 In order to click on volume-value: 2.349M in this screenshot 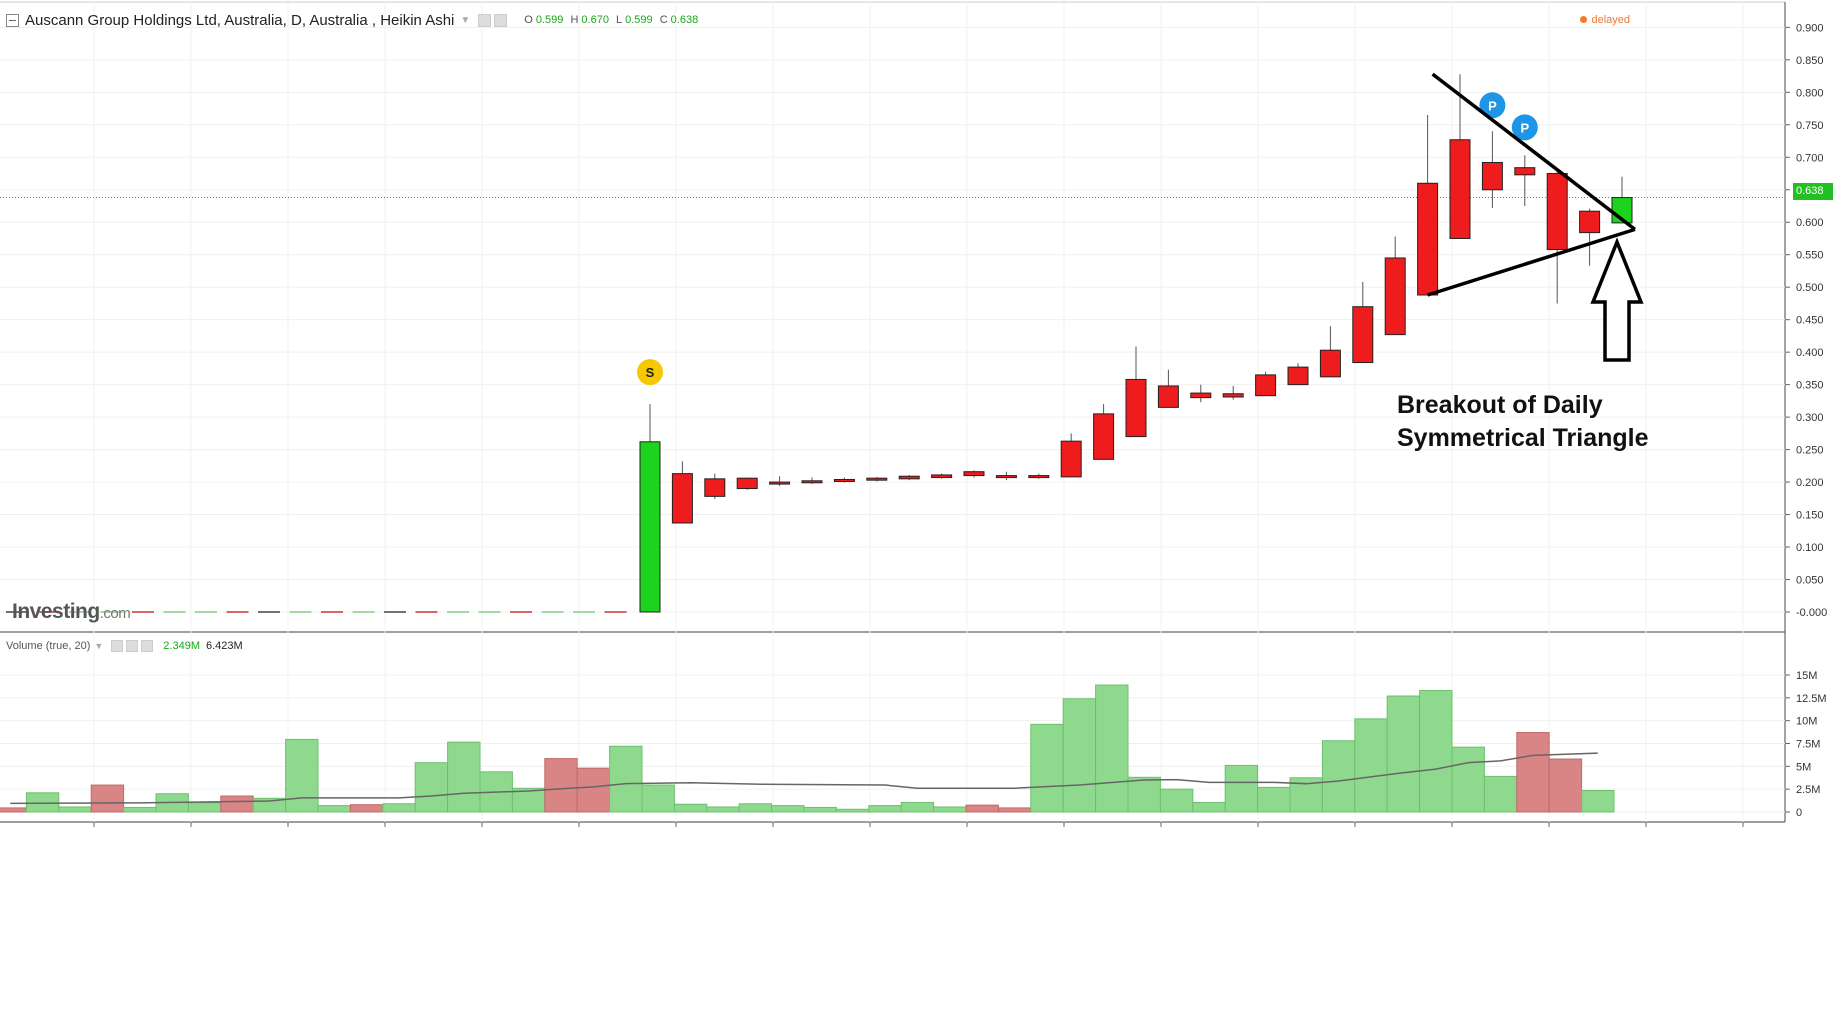, I will do `click(181, 646)`.